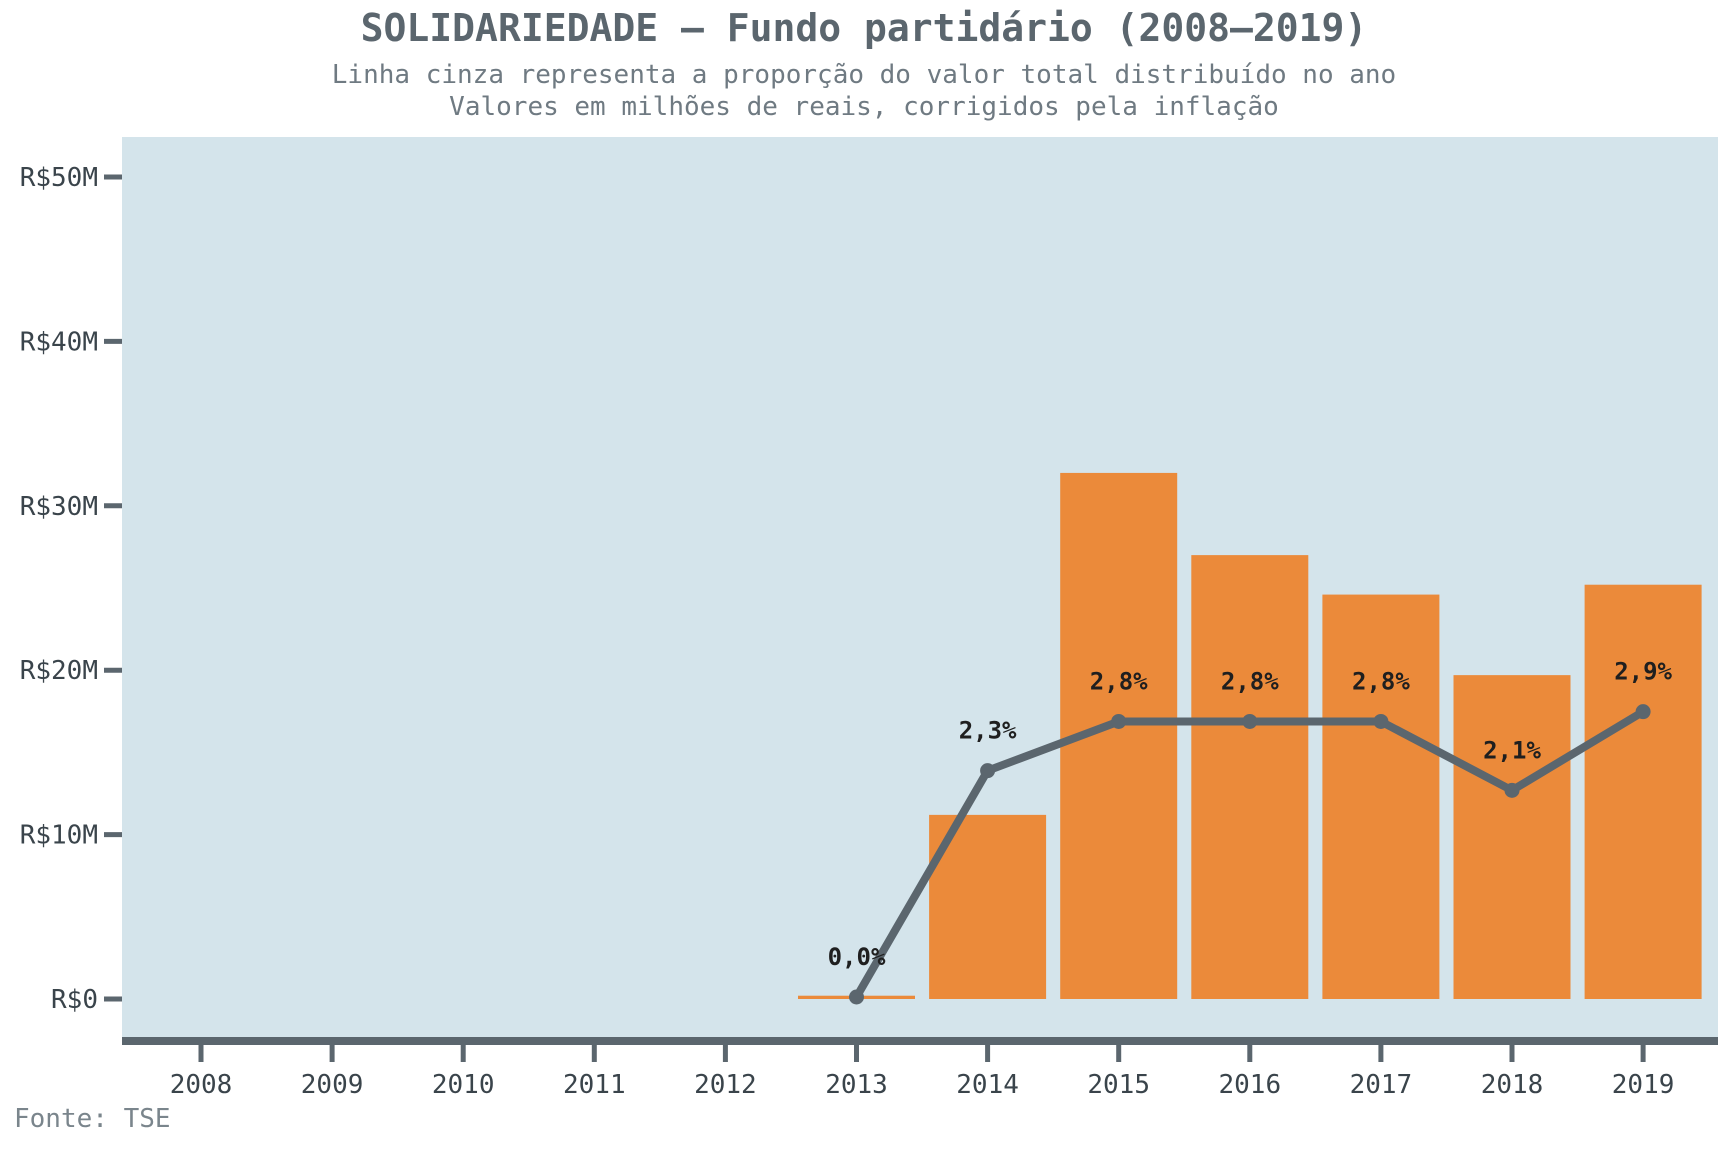 This screenshot has height=1152, width=1728. What do you see at coordinates (1512, 837) in the screenshot?
I see `bar-2018` at bounding box center [1512, 837].